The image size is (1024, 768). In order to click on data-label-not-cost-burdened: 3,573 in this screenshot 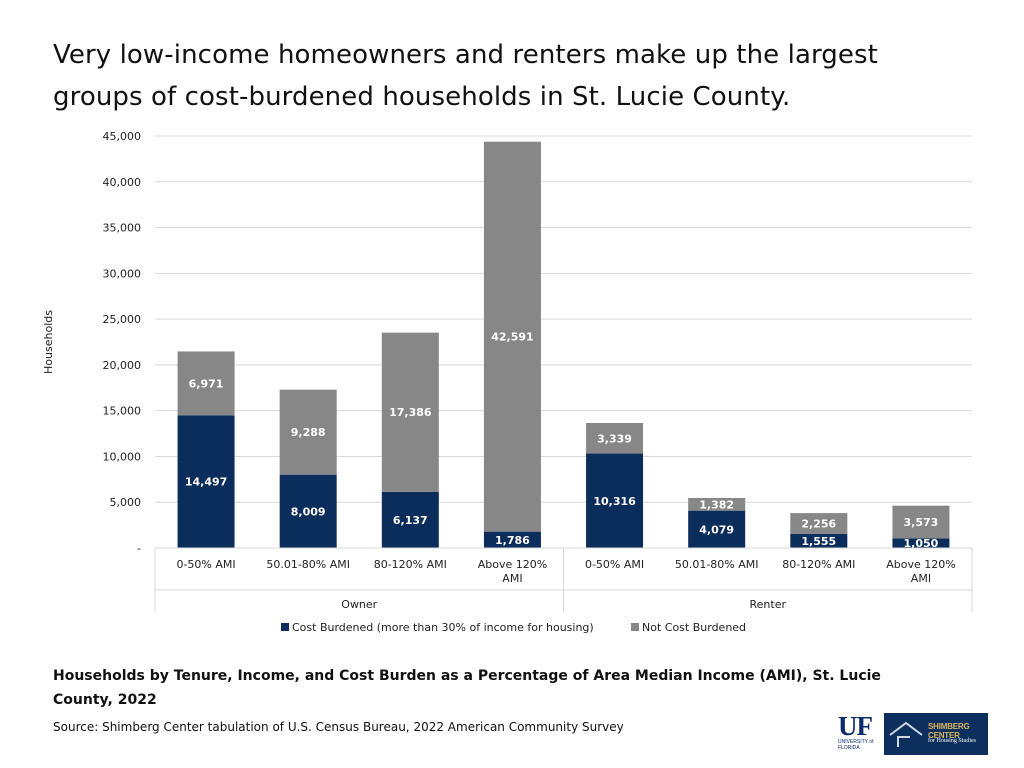, I will do `click(921, 522)`.